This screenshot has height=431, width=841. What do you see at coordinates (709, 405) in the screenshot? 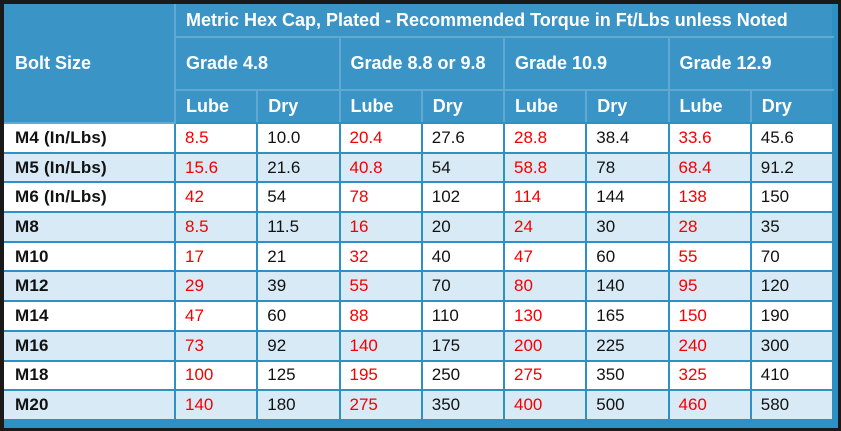
I see `lube-value-cell: 460` at bounding box center [709, 405].